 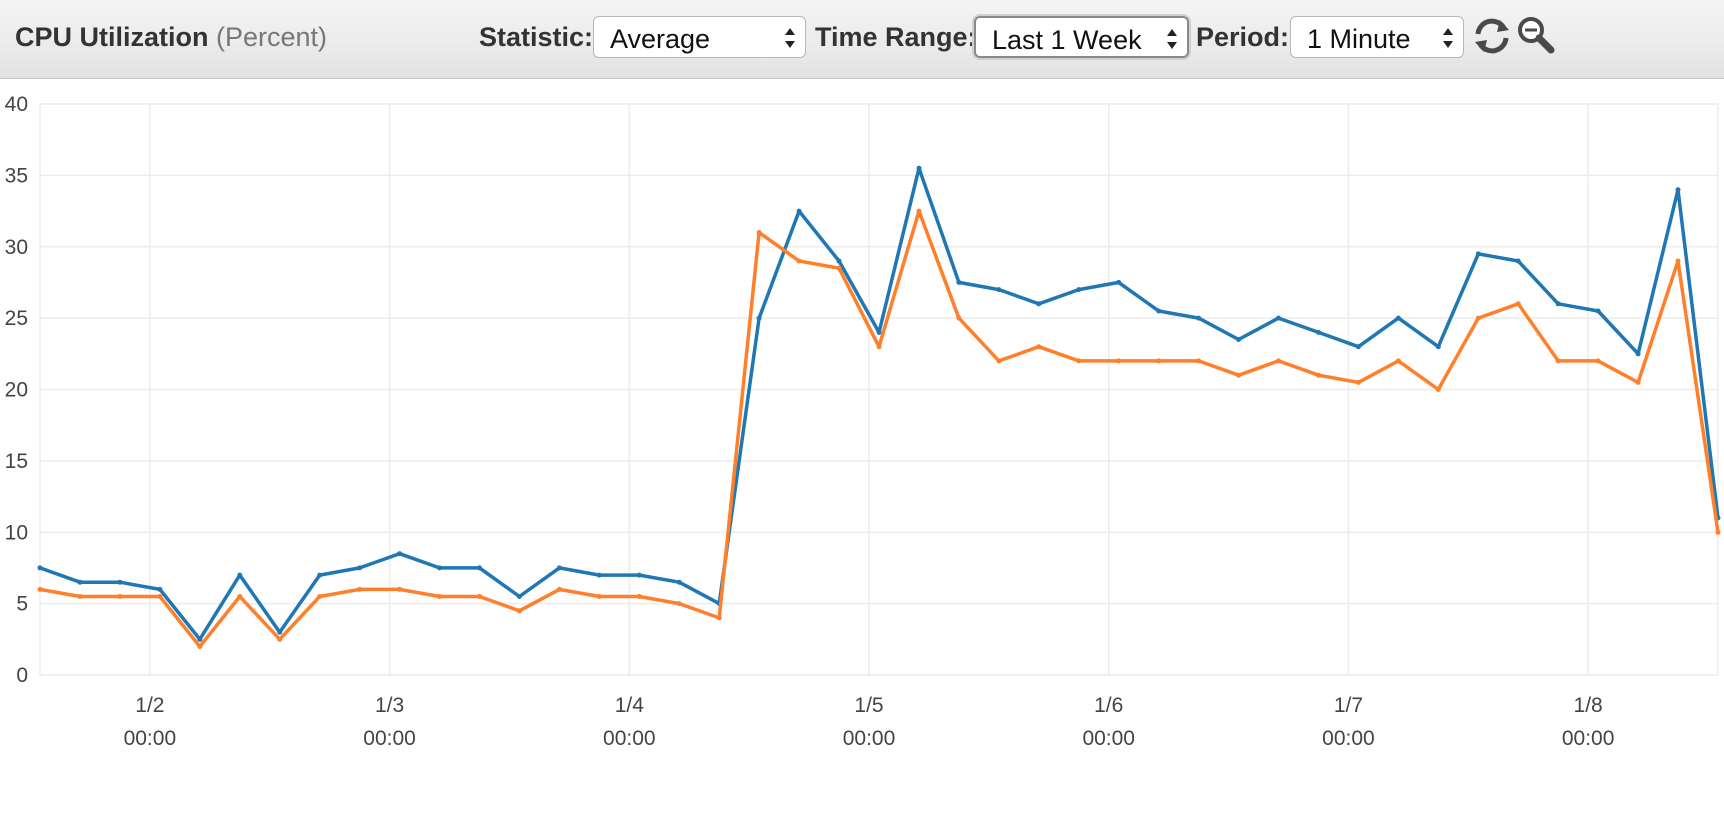 I want to click on y-tick-label: 20, so click(x=16, y=390).